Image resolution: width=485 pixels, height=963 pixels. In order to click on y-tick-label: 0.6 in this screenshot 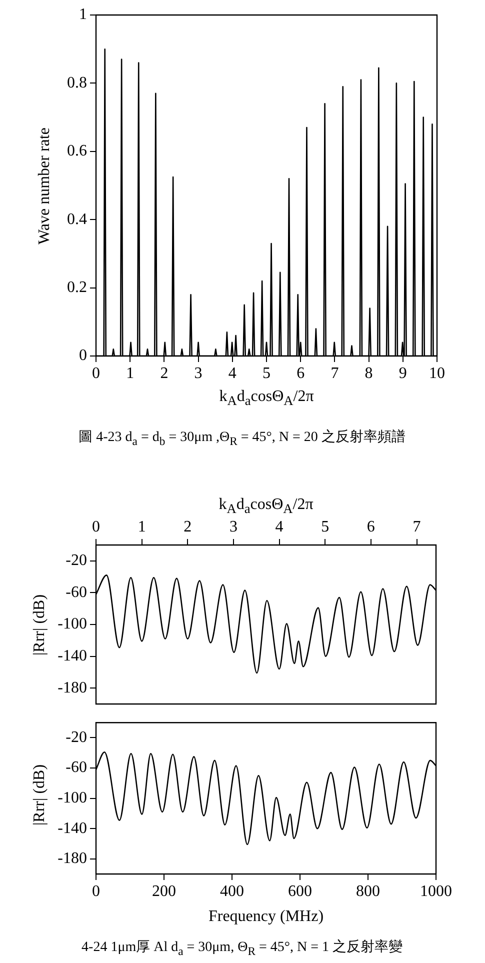, I will do `click(77, 151)`.